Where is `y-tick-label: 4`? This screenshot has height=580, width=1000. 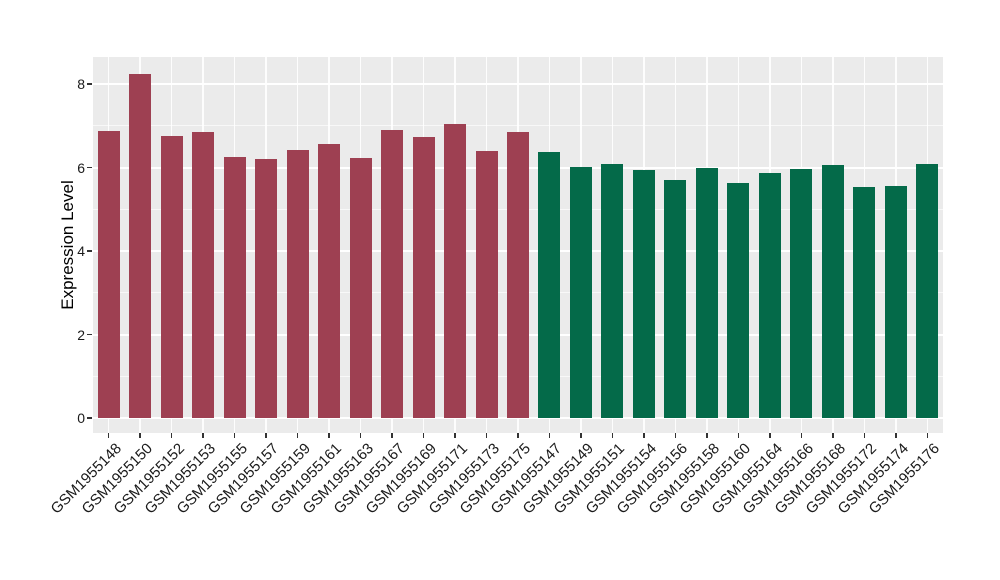
y-tick-label: 4 is located at coordinates (81, 251).